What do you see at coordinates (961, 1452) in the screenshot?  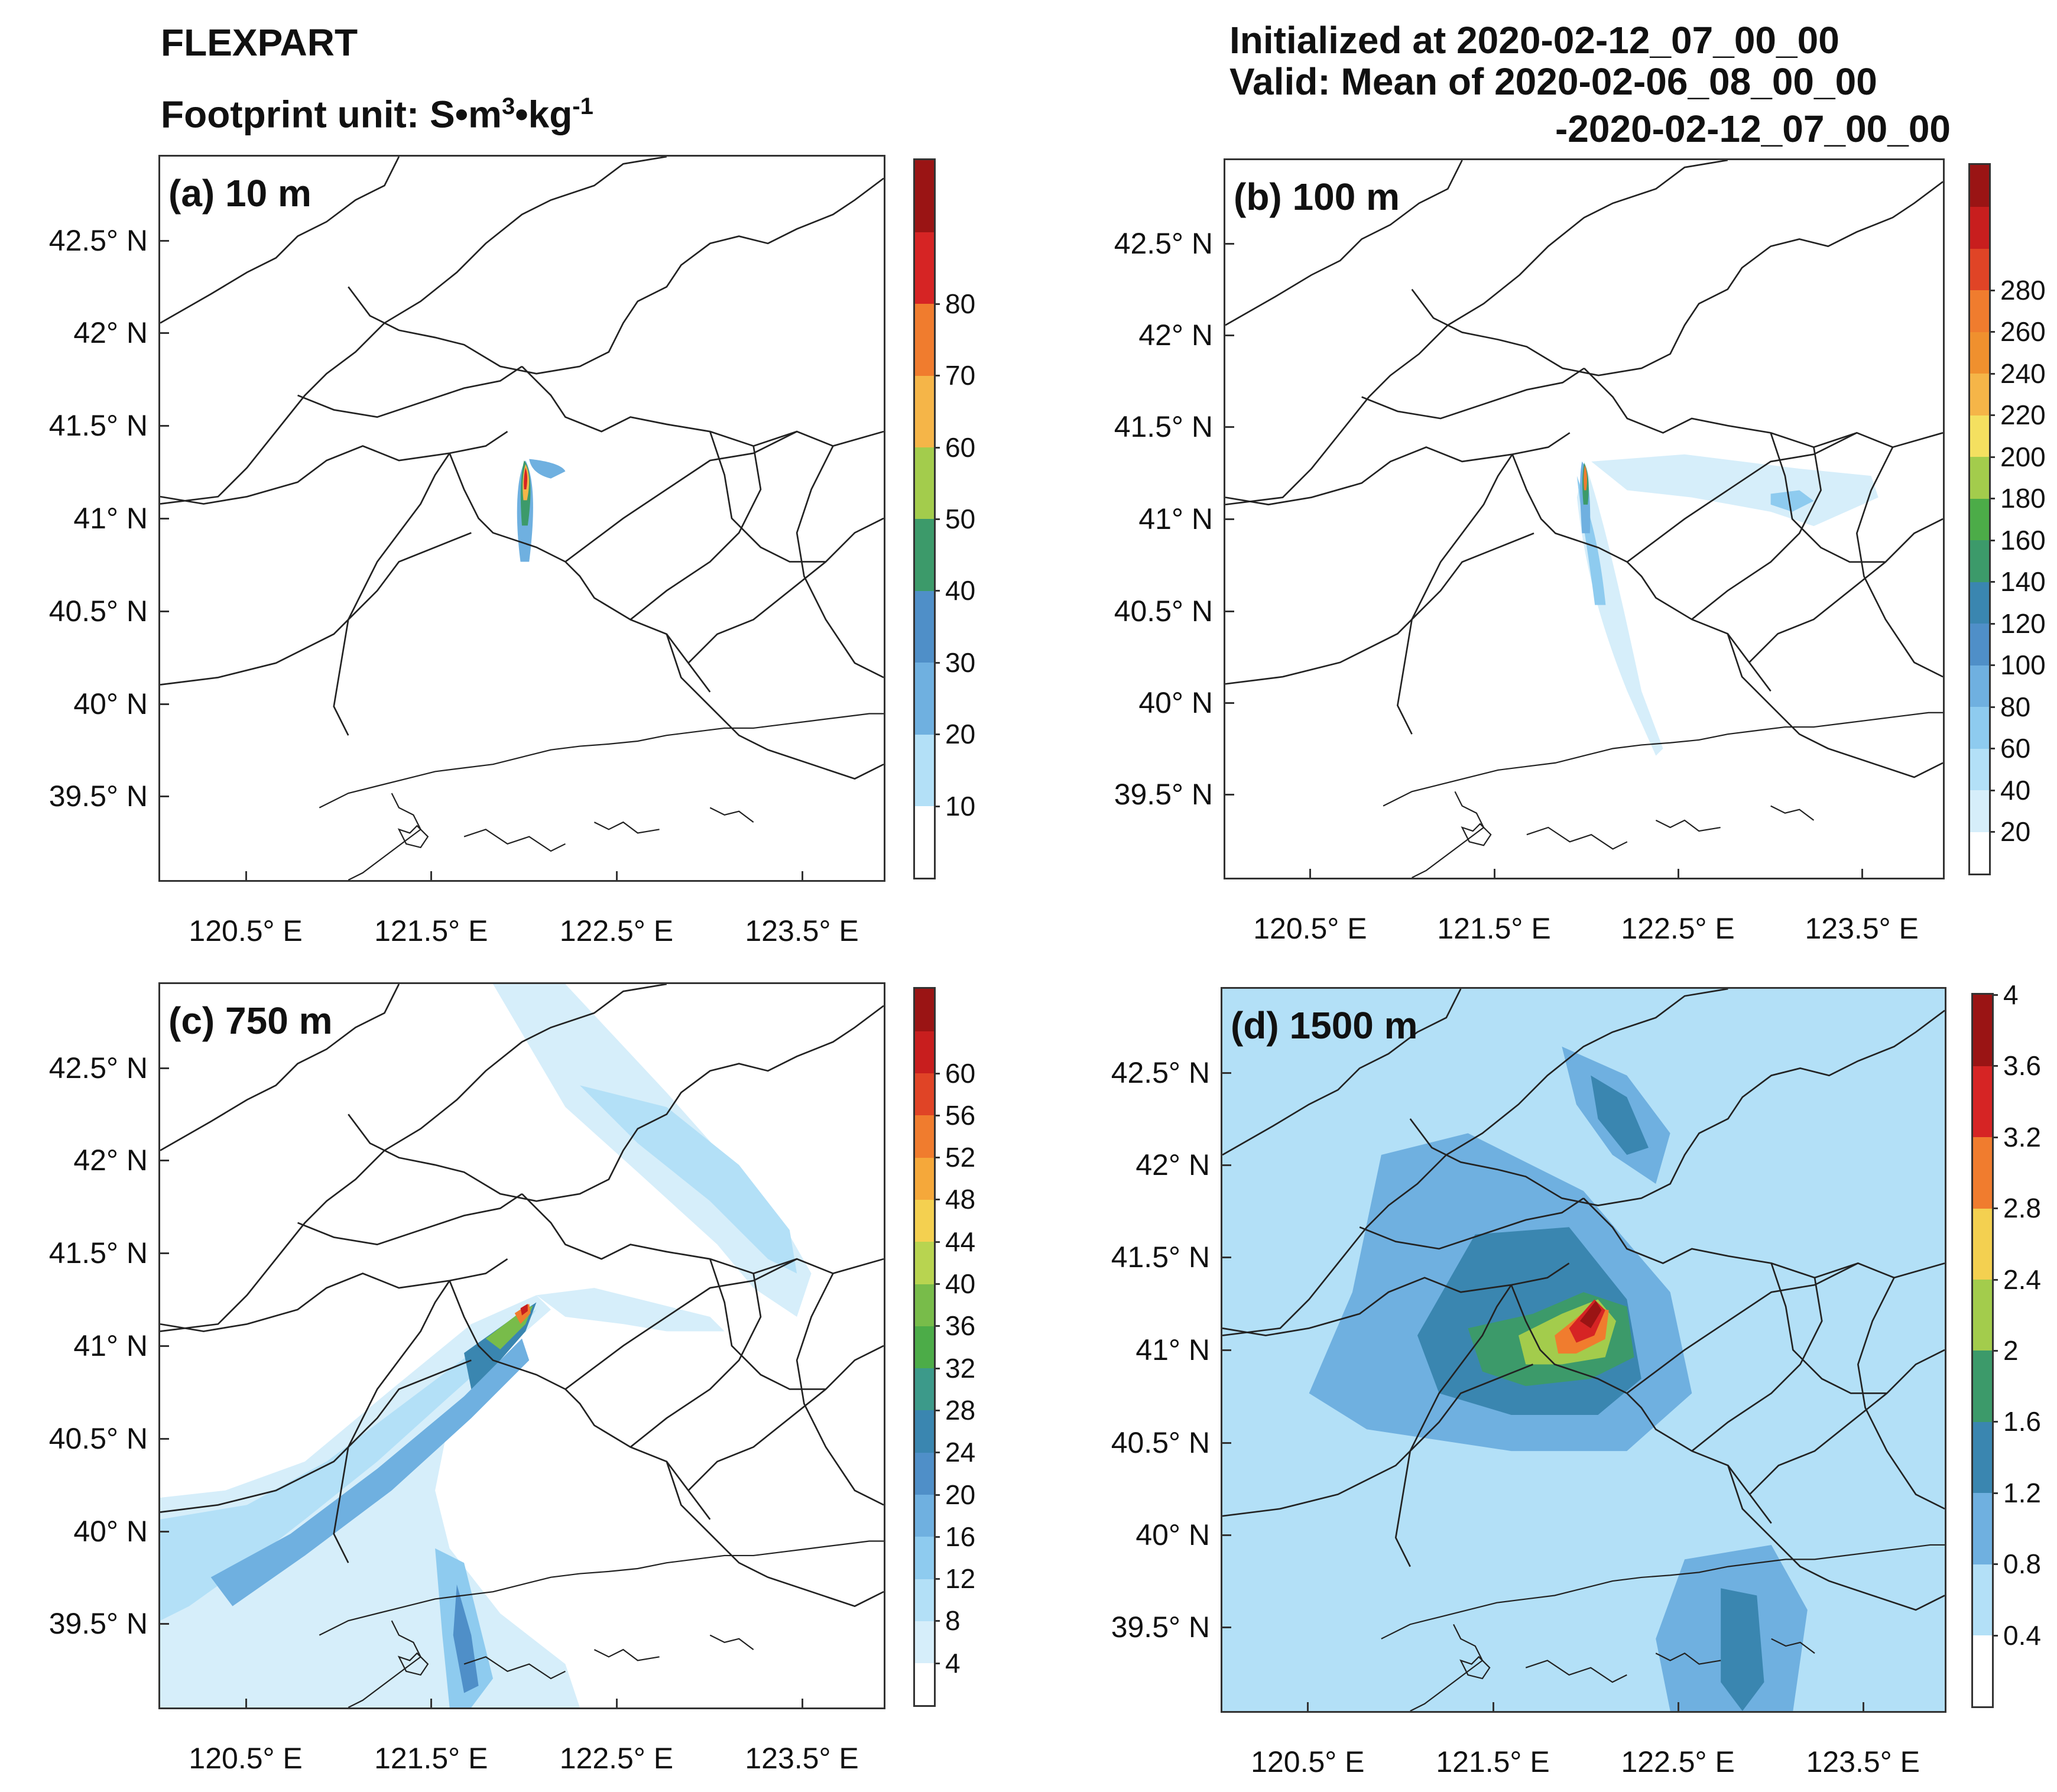 I see `colorbar-label: 24` at bounding box center [961, 1452].